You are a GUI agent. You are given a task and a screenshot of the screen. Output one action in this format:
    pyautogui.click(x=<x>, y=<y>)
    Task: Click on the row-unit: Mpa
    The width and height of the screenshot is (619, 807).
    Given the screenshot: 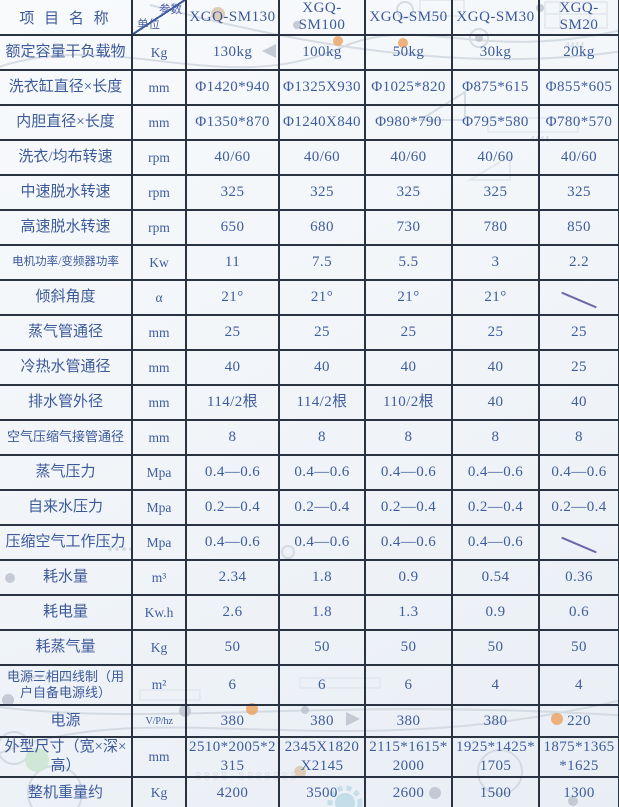 What is the action you would take?
    pyautogui.click(x=159, y=542)
    